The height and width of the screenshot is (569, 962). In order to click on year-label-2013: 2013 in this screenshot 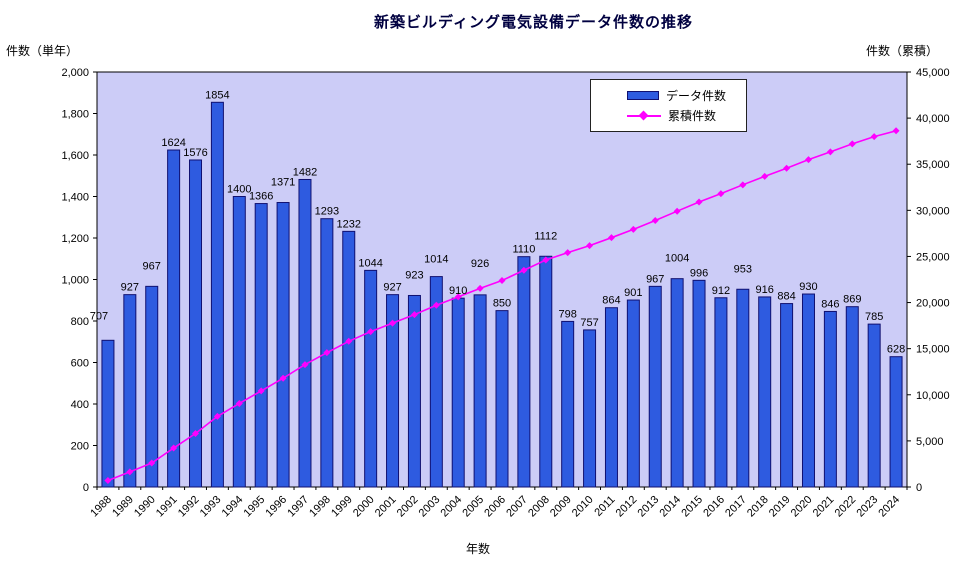, I will do `click(649, 507)`.